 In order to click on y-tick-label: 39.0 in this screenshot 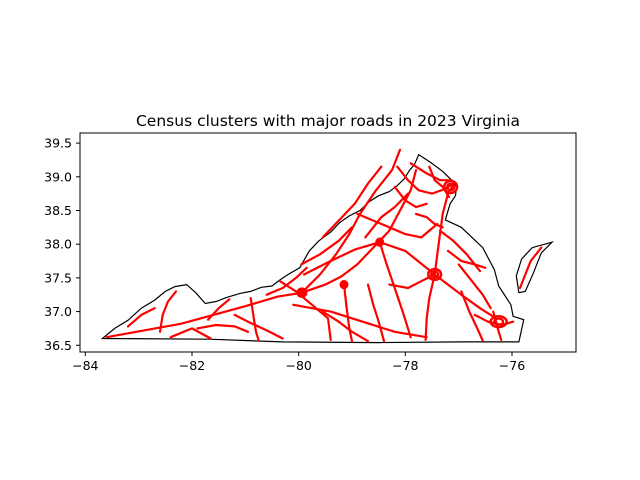, I will do `click(58, 176)`.